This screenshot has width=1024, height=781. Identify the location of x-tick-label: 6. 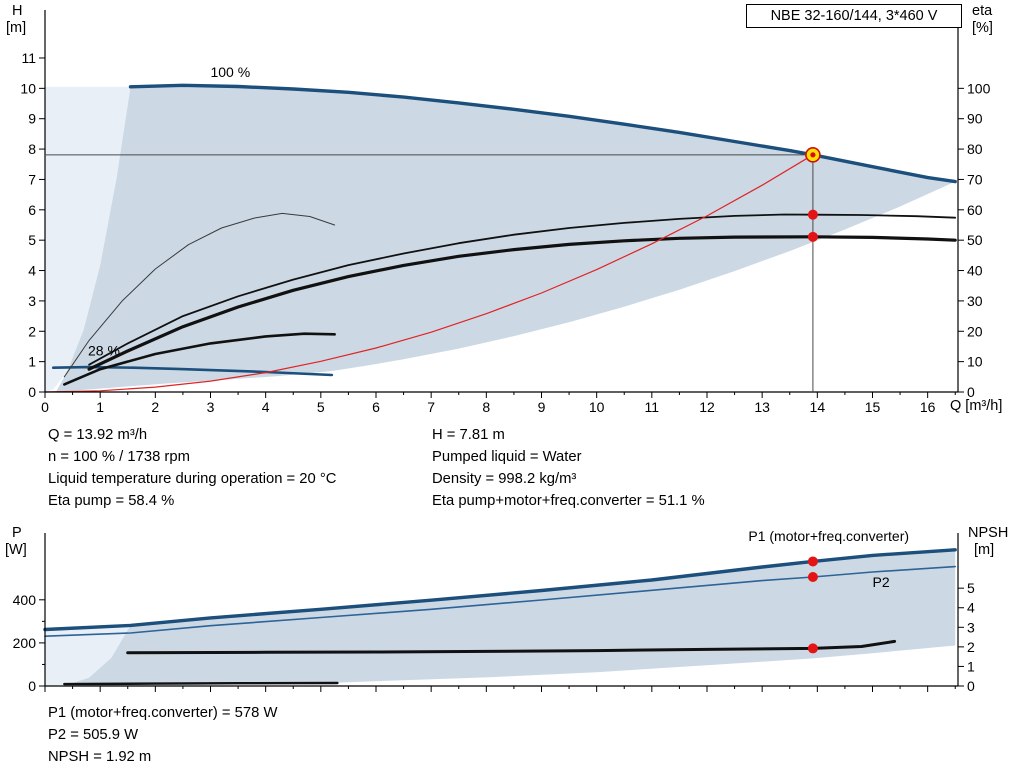
(376, 407).